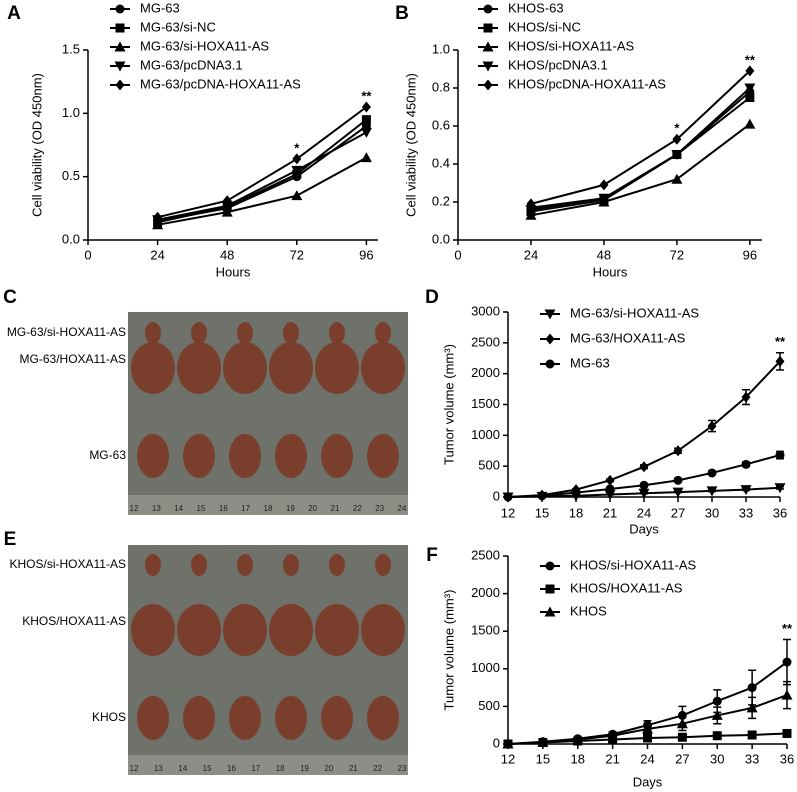 Image resolution: width=797 pixels, height=792 pixels. What do you see at coordinates (402, 768) in the screenshot?
I see `ruler-number: 23` at bounding box center [402, 768].